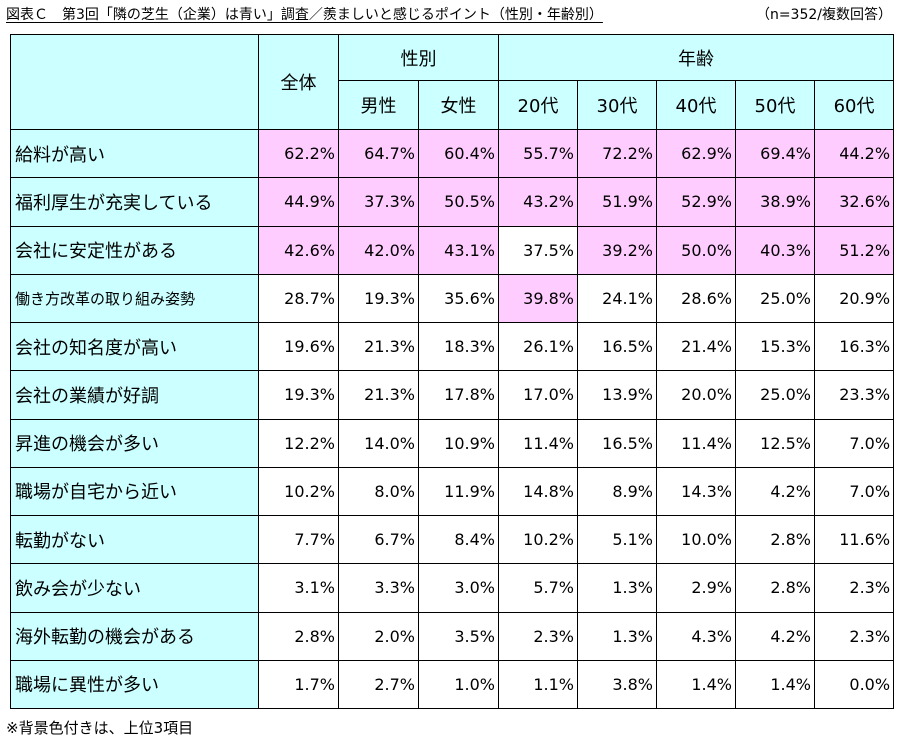 The height and width of the screenshot is (749, 906). I want to click on value-cell: 39.2%, so click(617, 250).